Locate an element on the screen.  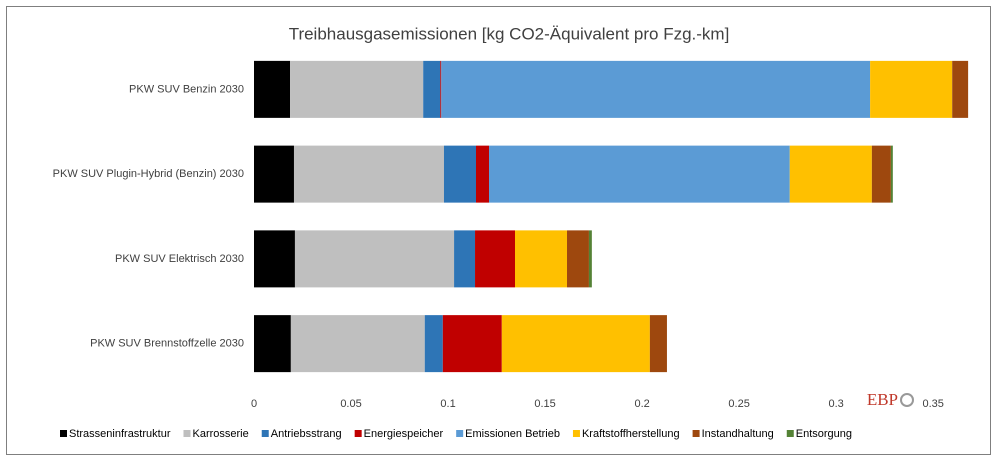
legend-label: Entsorgung is located at coordinates (824, 434).